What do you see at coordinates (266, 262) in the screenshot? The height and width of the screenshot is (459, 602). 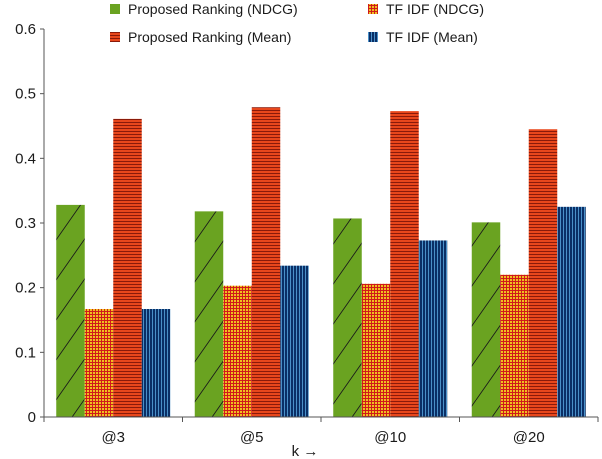 I see `bar-series-3-at5` at bounding box center [266, 262].